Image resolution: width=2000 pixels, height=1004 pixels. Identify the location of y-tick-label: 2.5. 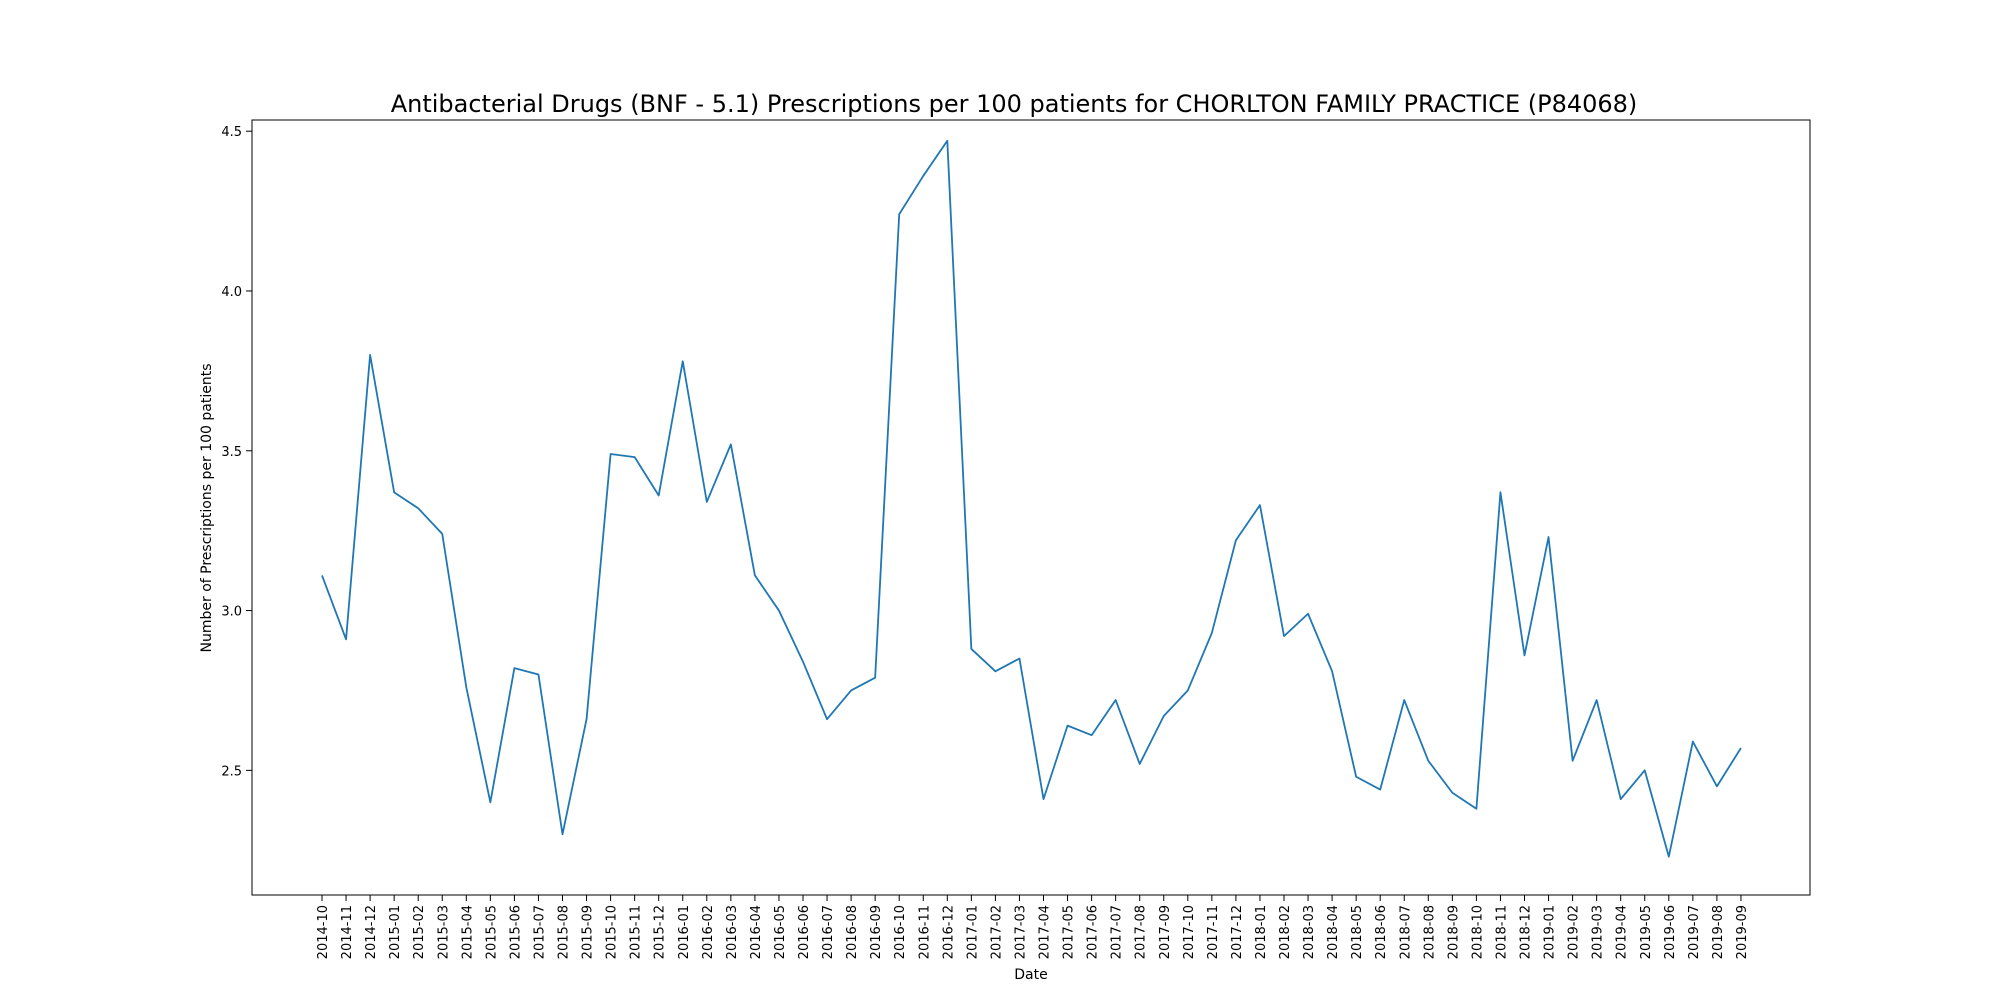
(231, 771).